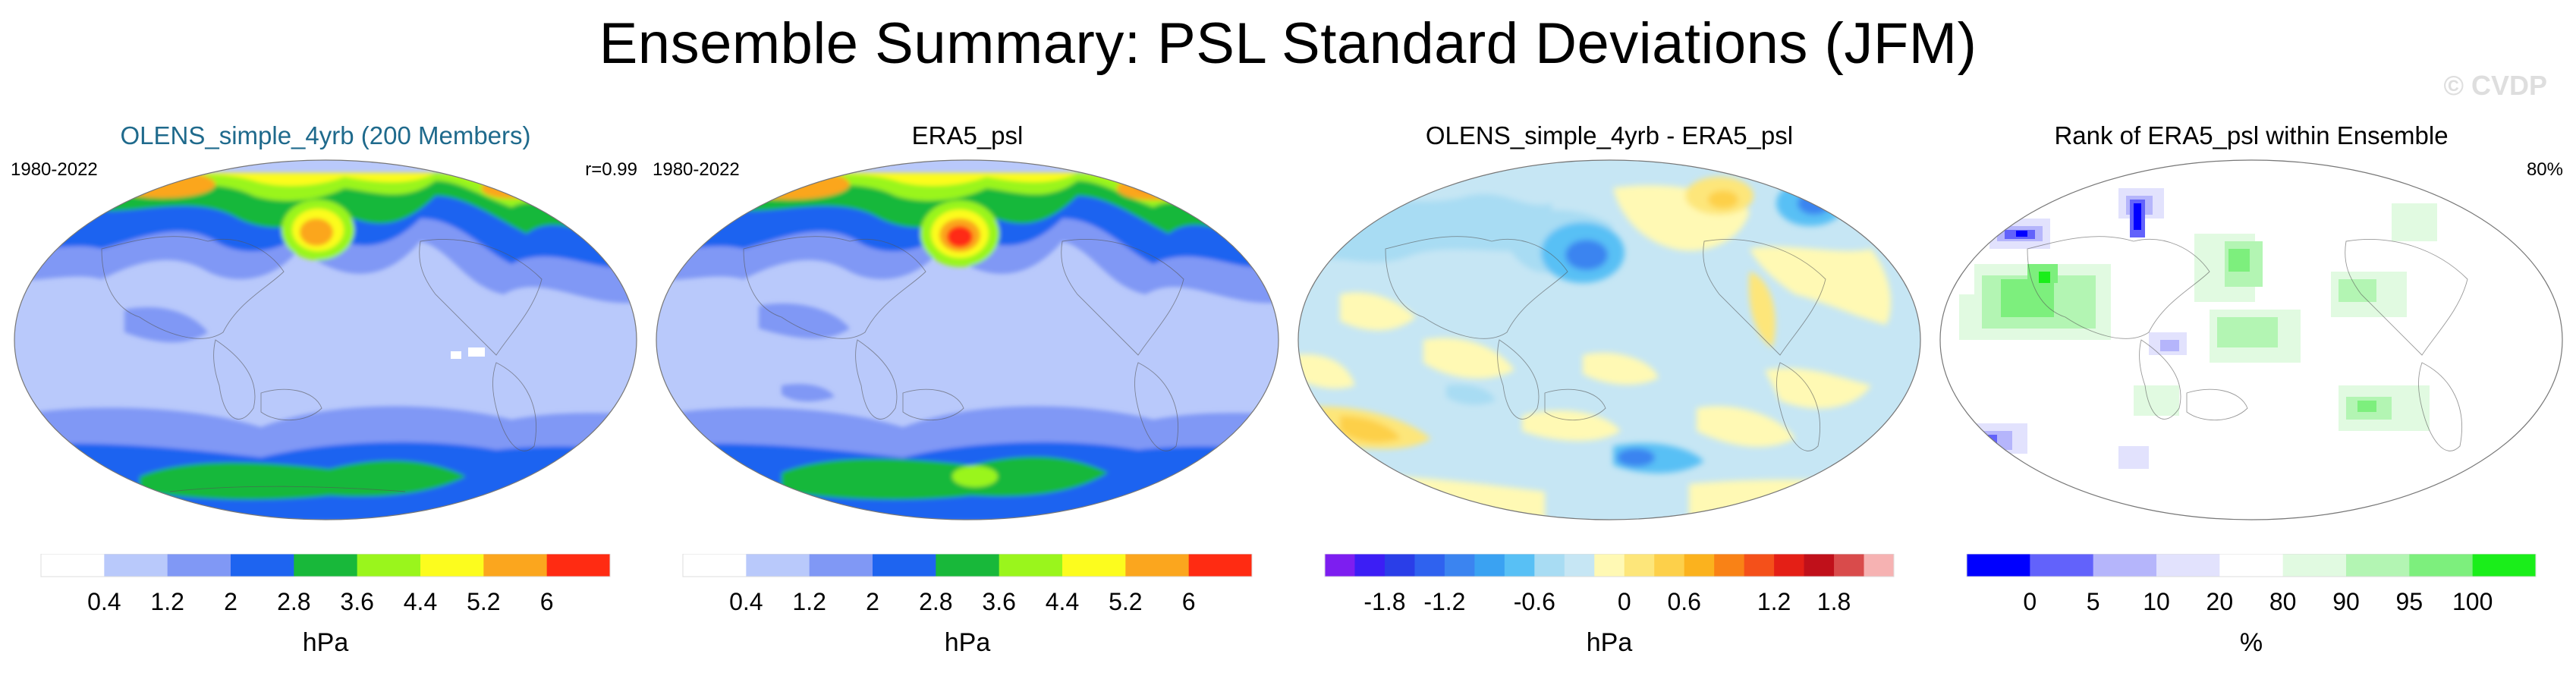  I want to click on colorbar-tick-label: 90, so click(2346, 601).